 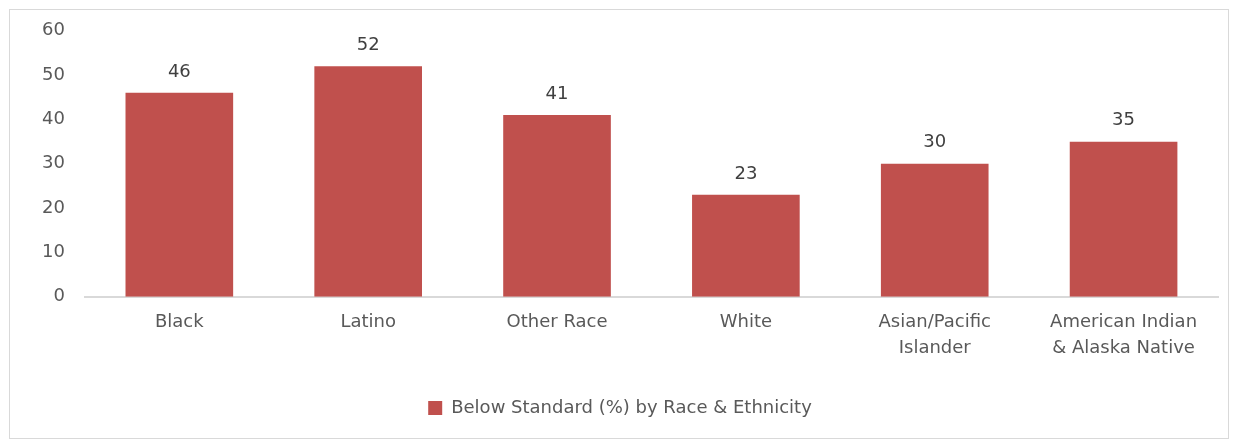 I want to click on x-tick-label: Latino, so click(x=368, y=320).